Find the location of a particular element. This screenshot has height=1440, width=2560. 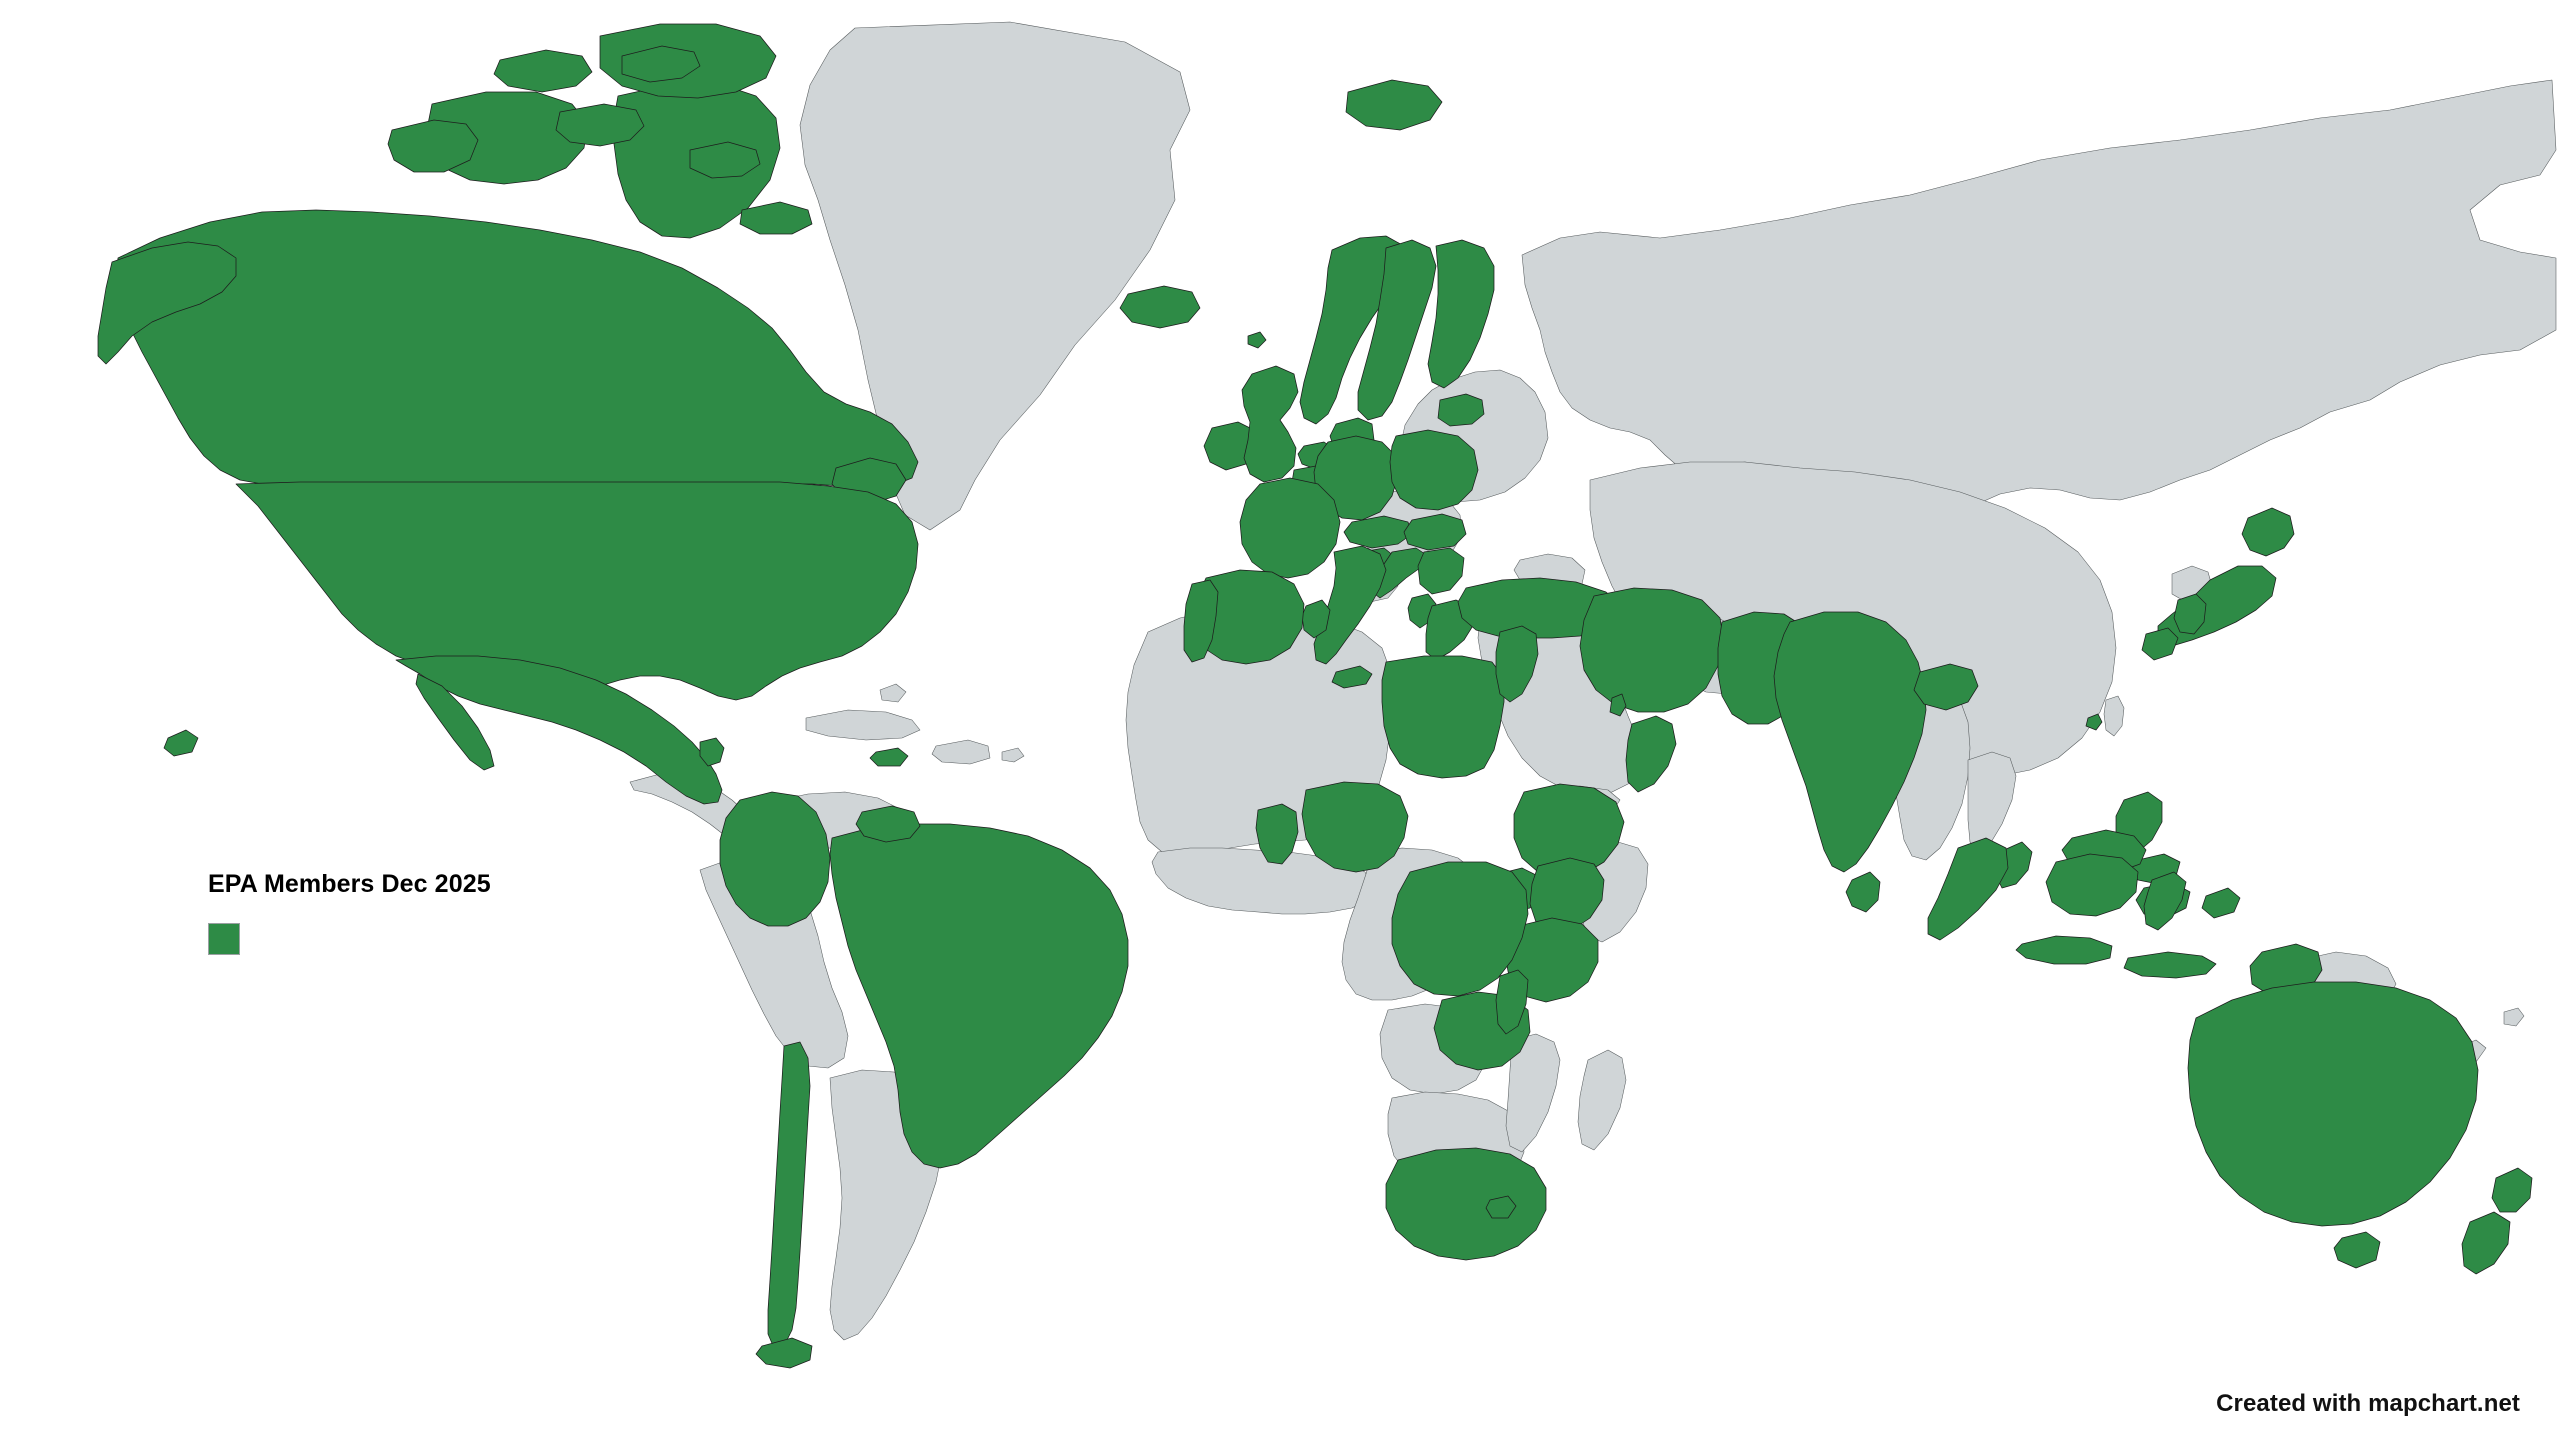

island-svalbard is located at coordinates (1394, 105).